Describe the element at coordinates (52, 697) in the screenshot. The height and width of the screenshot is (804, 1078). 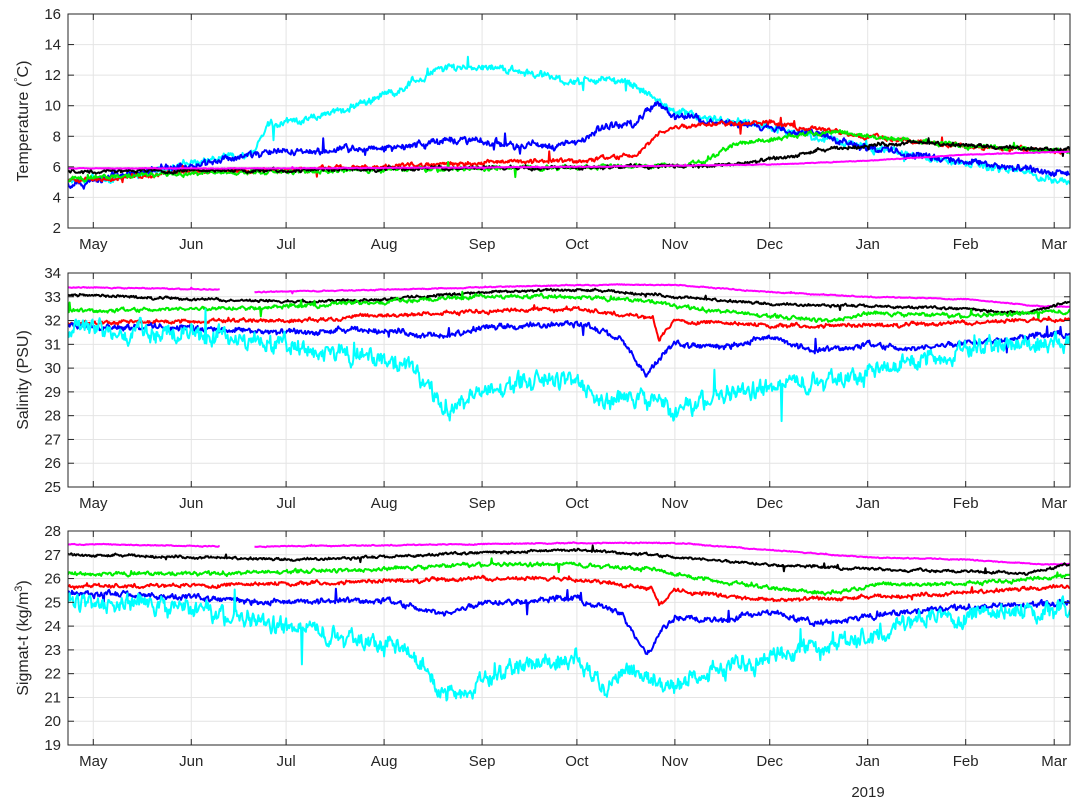
I see `y-tick-label: 21` at that location.